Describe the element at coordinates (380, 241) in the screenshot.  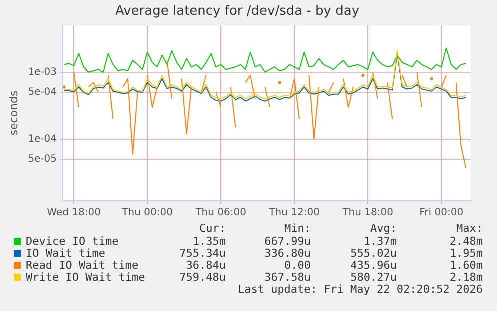
I see `text: 1.37m` at that location.